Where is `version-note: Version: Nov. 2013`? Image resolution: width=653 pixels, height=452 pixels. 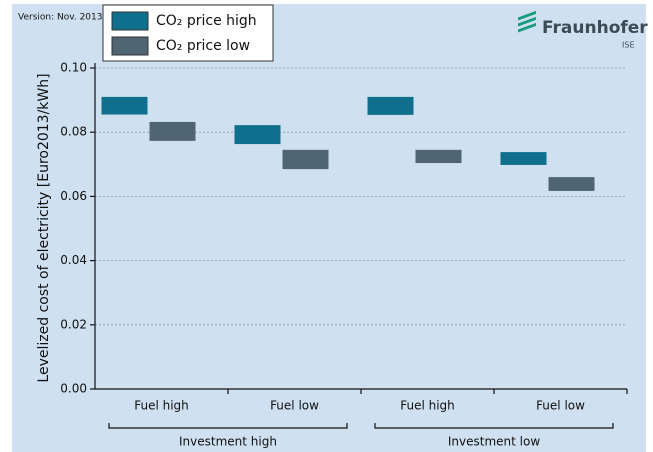
version-note: Version: Nov. 2013 is located at coordinates (60, 18).